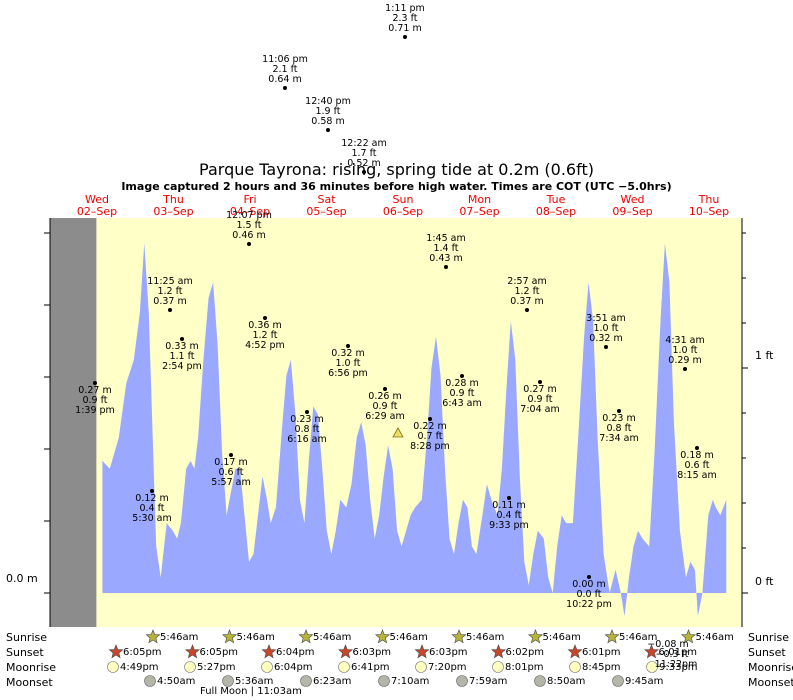 The image size is (793, 700). Describe the element at coordinates (709, 211) in the screenshot. I see `day-date: 10–Sep` at that location.